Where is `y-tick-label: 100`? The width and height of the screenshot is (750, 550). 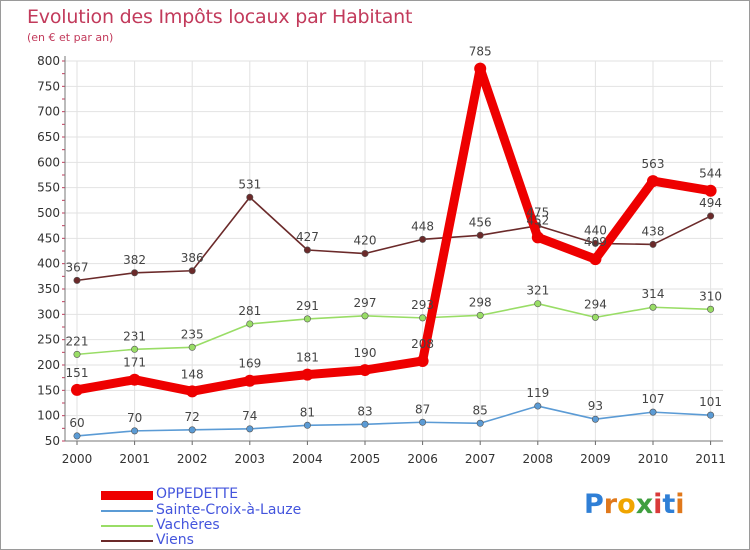 y-tick-label: 100 is located at coordinates (48, 416).